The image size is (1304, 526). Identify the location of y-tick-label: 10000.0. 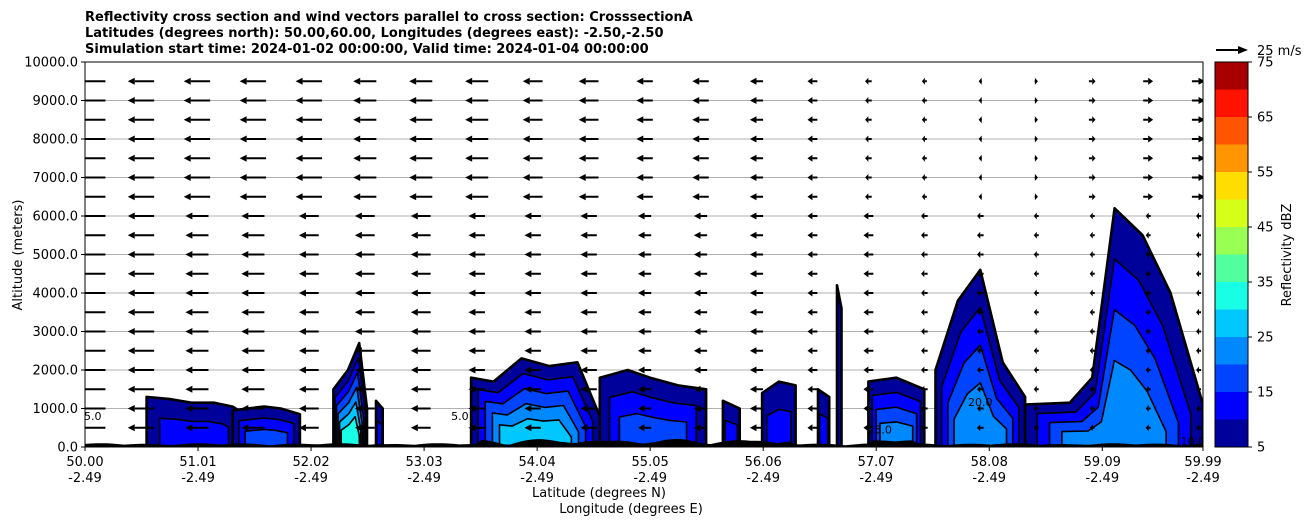
(51, 63).